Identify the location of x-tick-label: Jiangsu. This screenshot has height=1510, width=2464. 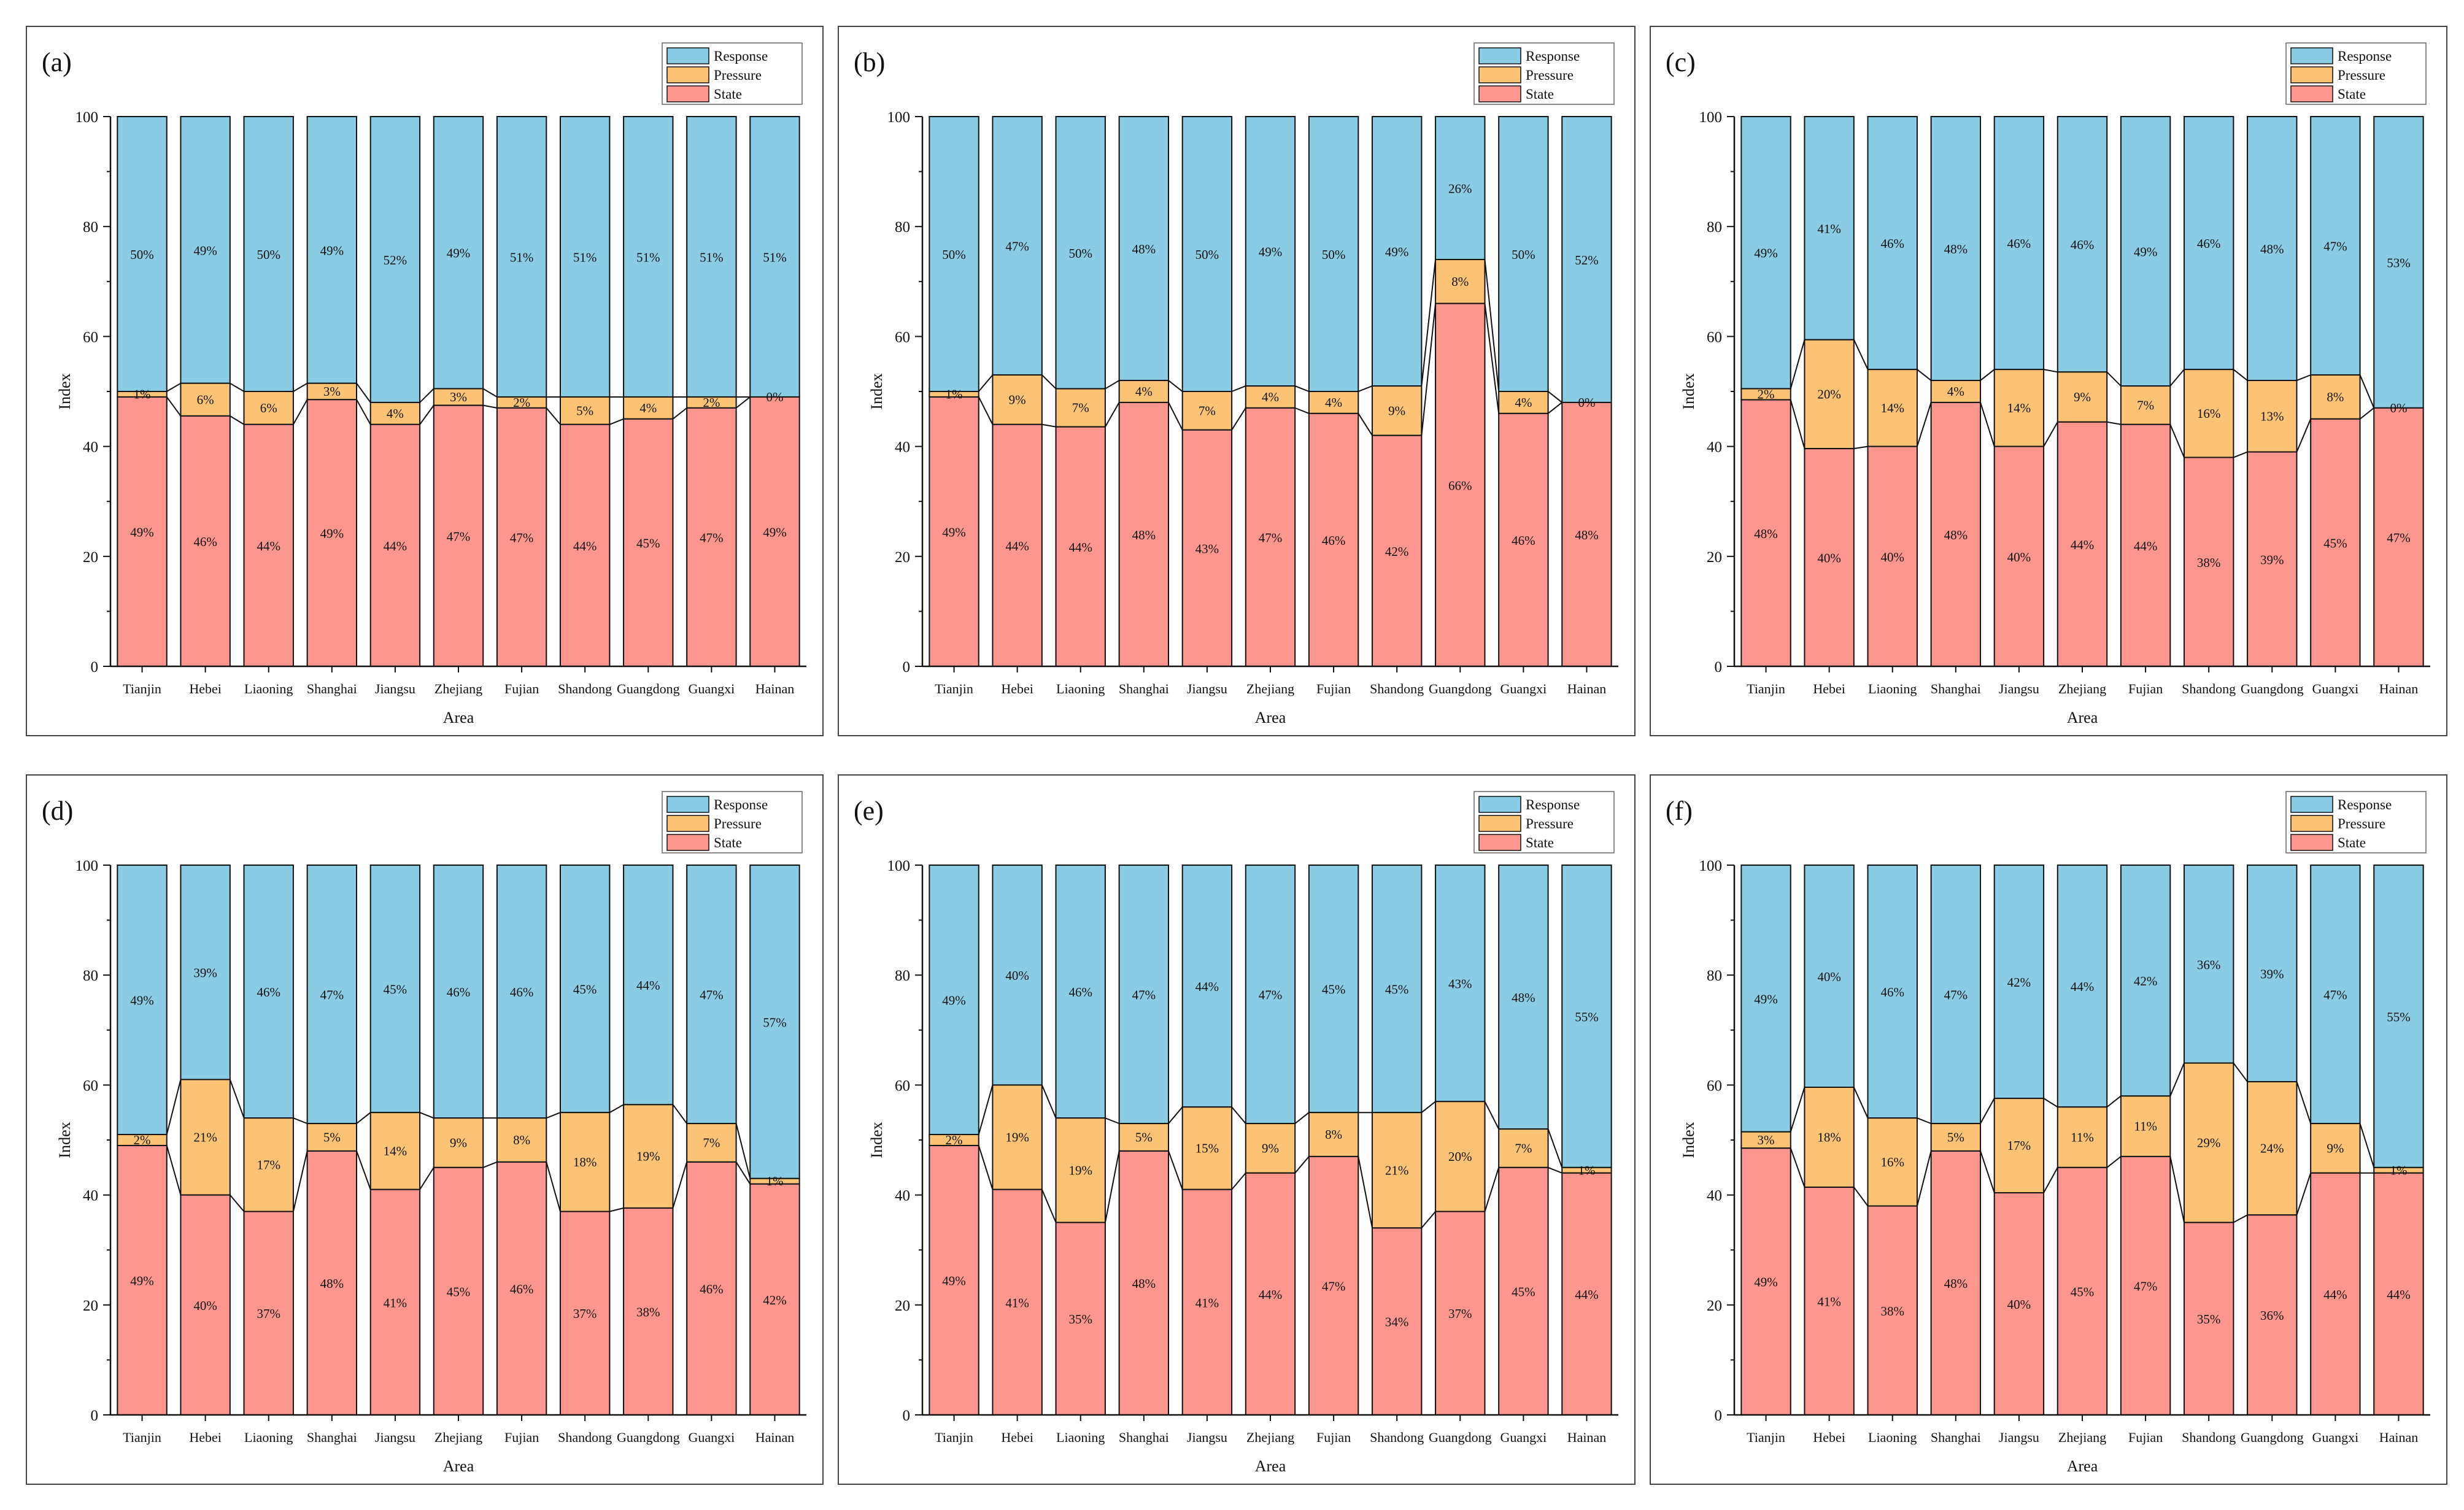
(395, 688).